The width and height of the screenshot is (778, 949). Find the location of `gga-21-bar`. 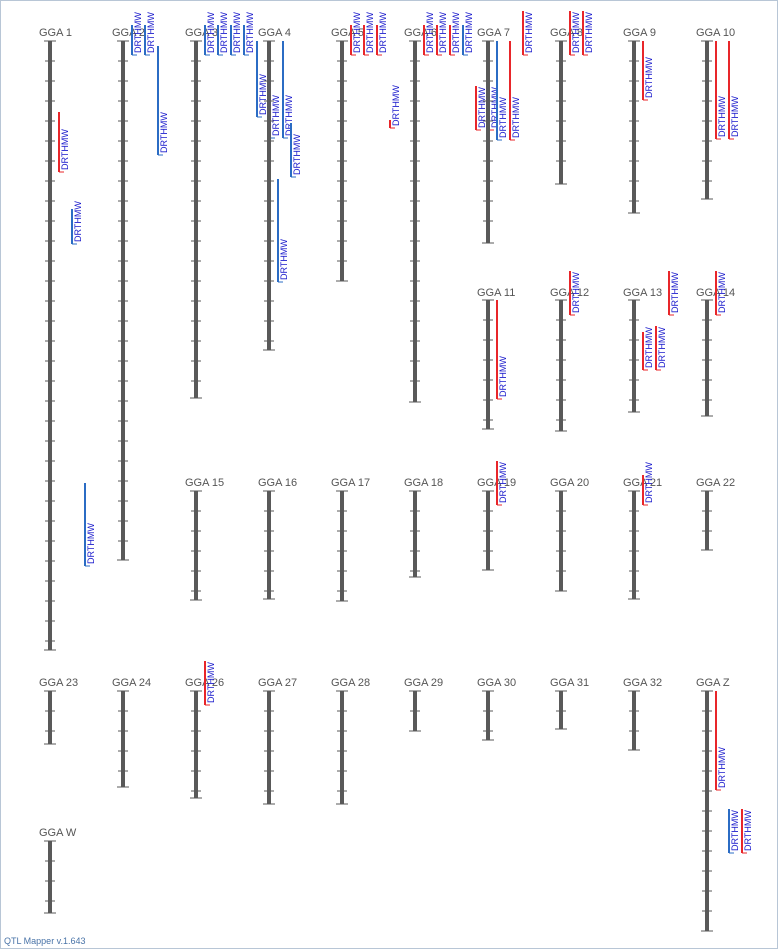

gga-21-bar is located at coordinates (634, 545).